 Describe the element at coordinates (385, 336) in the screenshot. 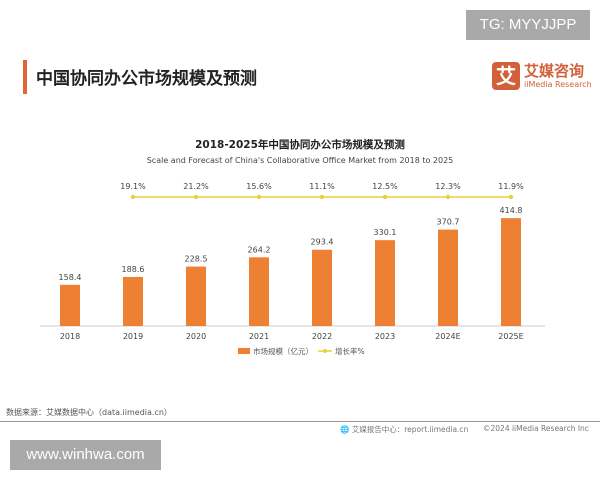

I see `x-tick-label: 2023` at that location.